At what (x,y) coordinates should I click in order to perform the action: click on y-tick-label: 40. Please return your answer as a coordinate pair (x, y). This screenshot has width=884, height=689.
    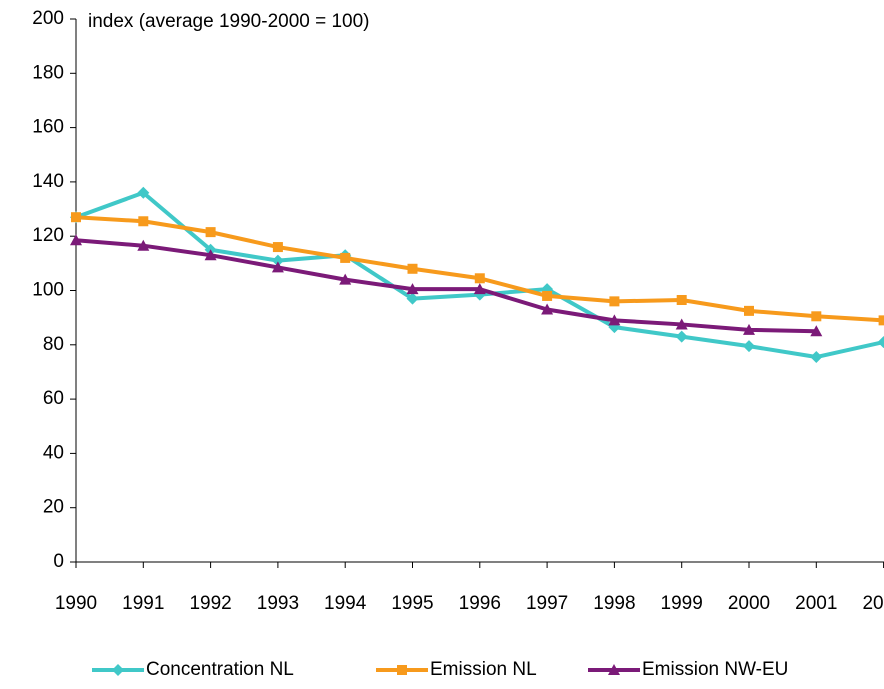
    Looking at the image, I should click on (53, 452).